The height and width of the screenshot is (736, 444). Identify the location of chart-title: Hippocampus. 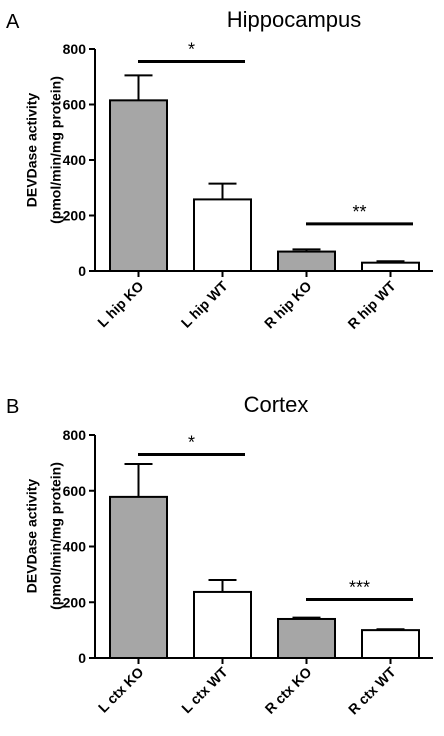
(294, 19).